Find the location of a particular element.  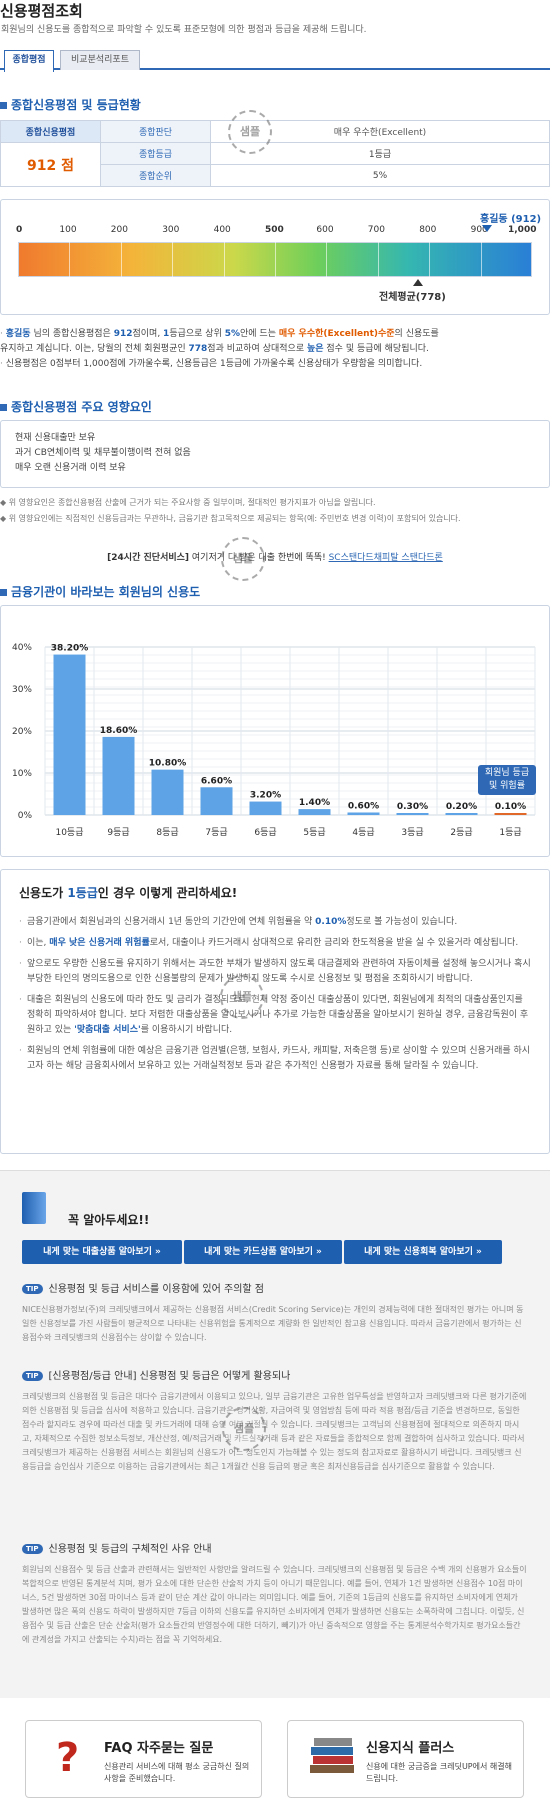

user-marker-label: 홍길동 (912) is located at coordinates (511, 219).